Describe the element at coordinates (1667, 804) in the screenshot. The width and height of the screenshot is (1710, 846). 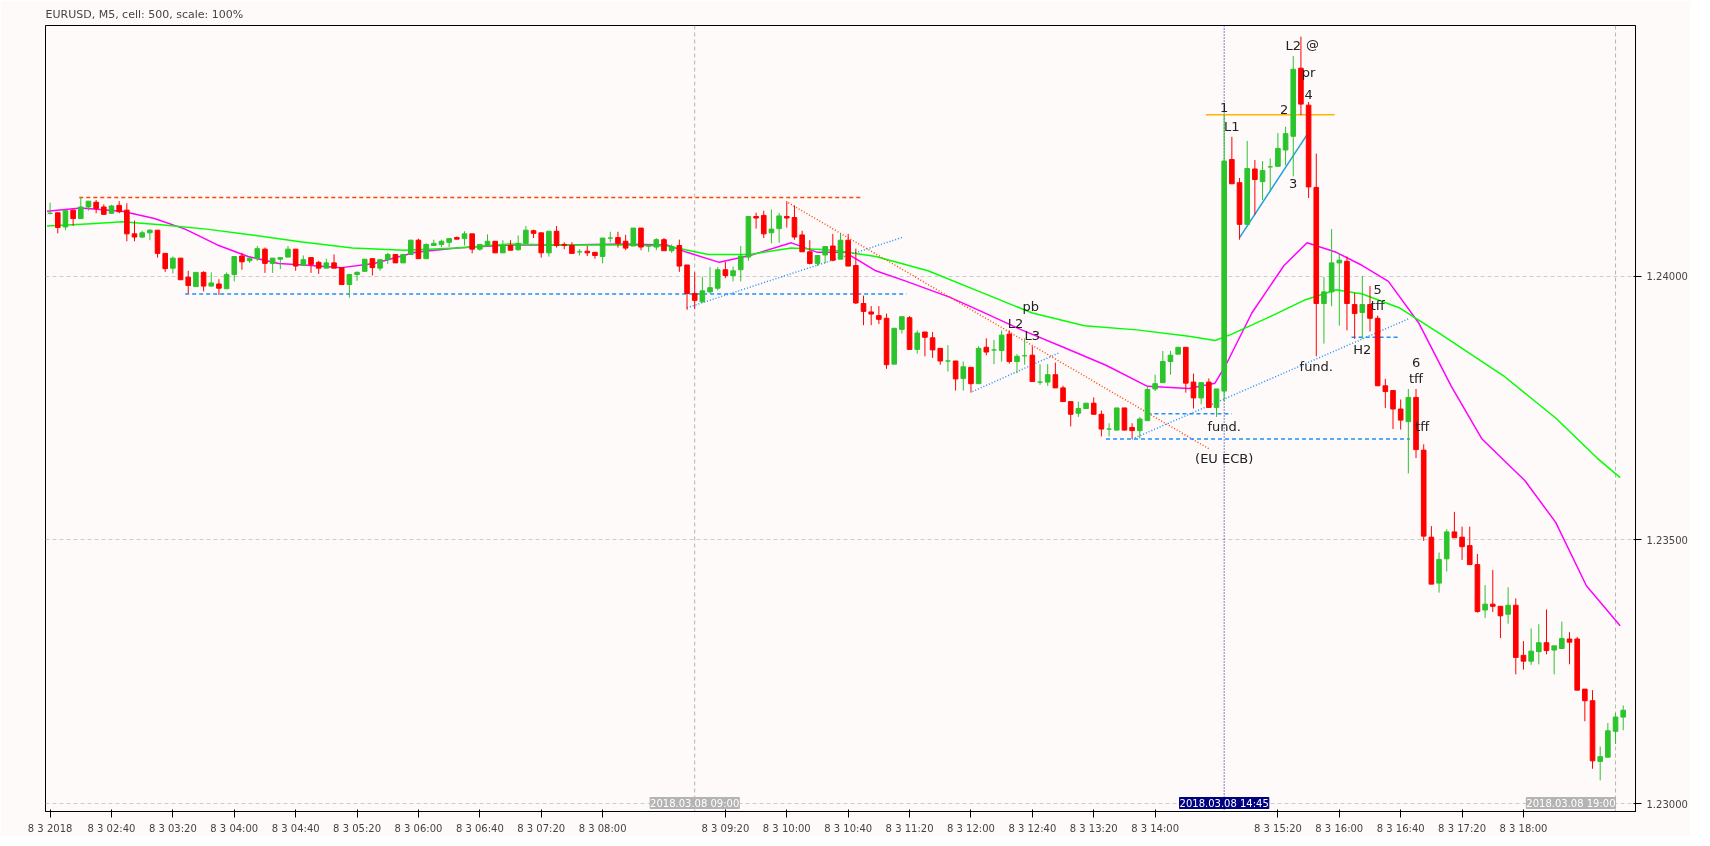
I see `y-tick-label: 1.23000` at that location.